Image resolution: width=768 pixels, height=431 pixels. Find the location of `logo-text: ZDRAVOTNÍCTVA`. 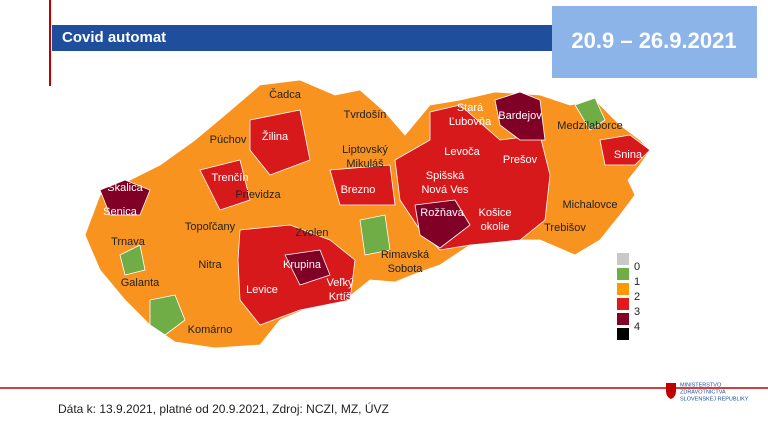

logo-text: ZDRAVOTNÍCTVA is located at coordinates (703, 391).